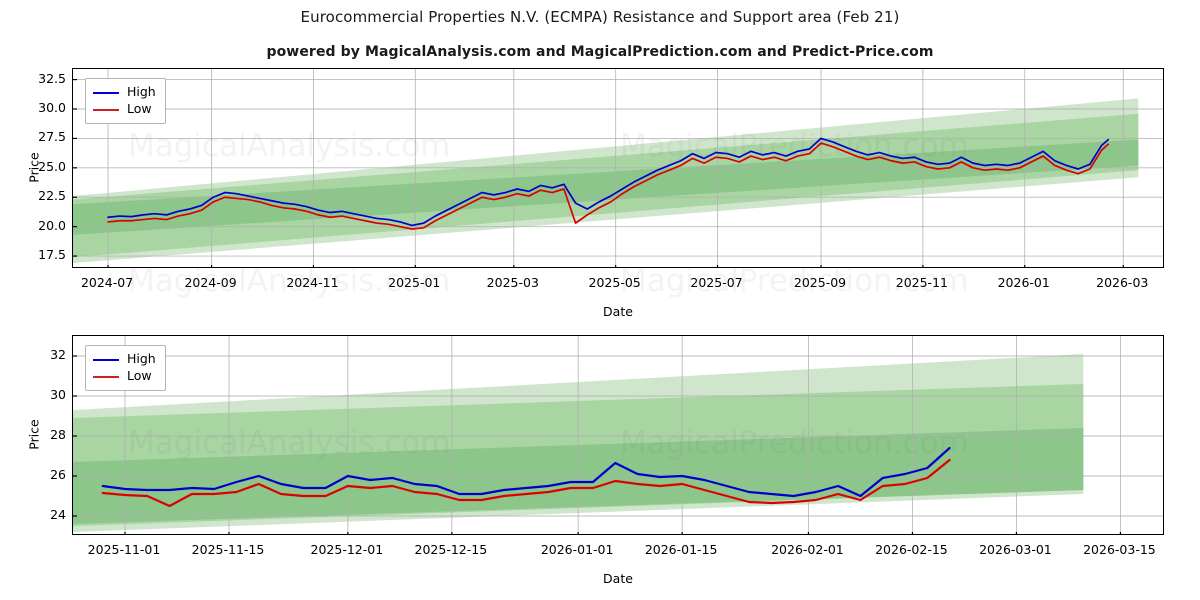 The width and height of the screenshot is (1200, 600). What do you see at coordinates (52, 137) in the screenshot?
I see `y-tick-label: 27.5` at bounding box center [52, 137].